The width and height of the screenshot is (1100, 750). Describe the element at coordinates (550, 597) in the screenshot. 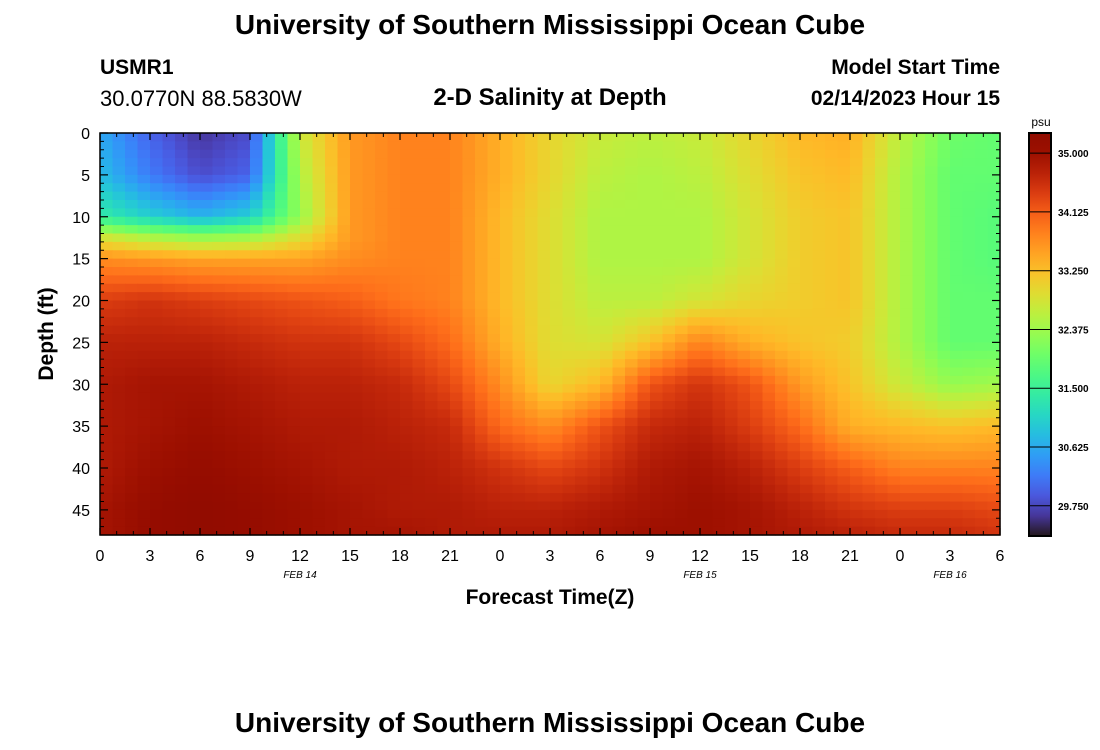

I see `x-axis-label: Forecast Time(Z)` at that location.